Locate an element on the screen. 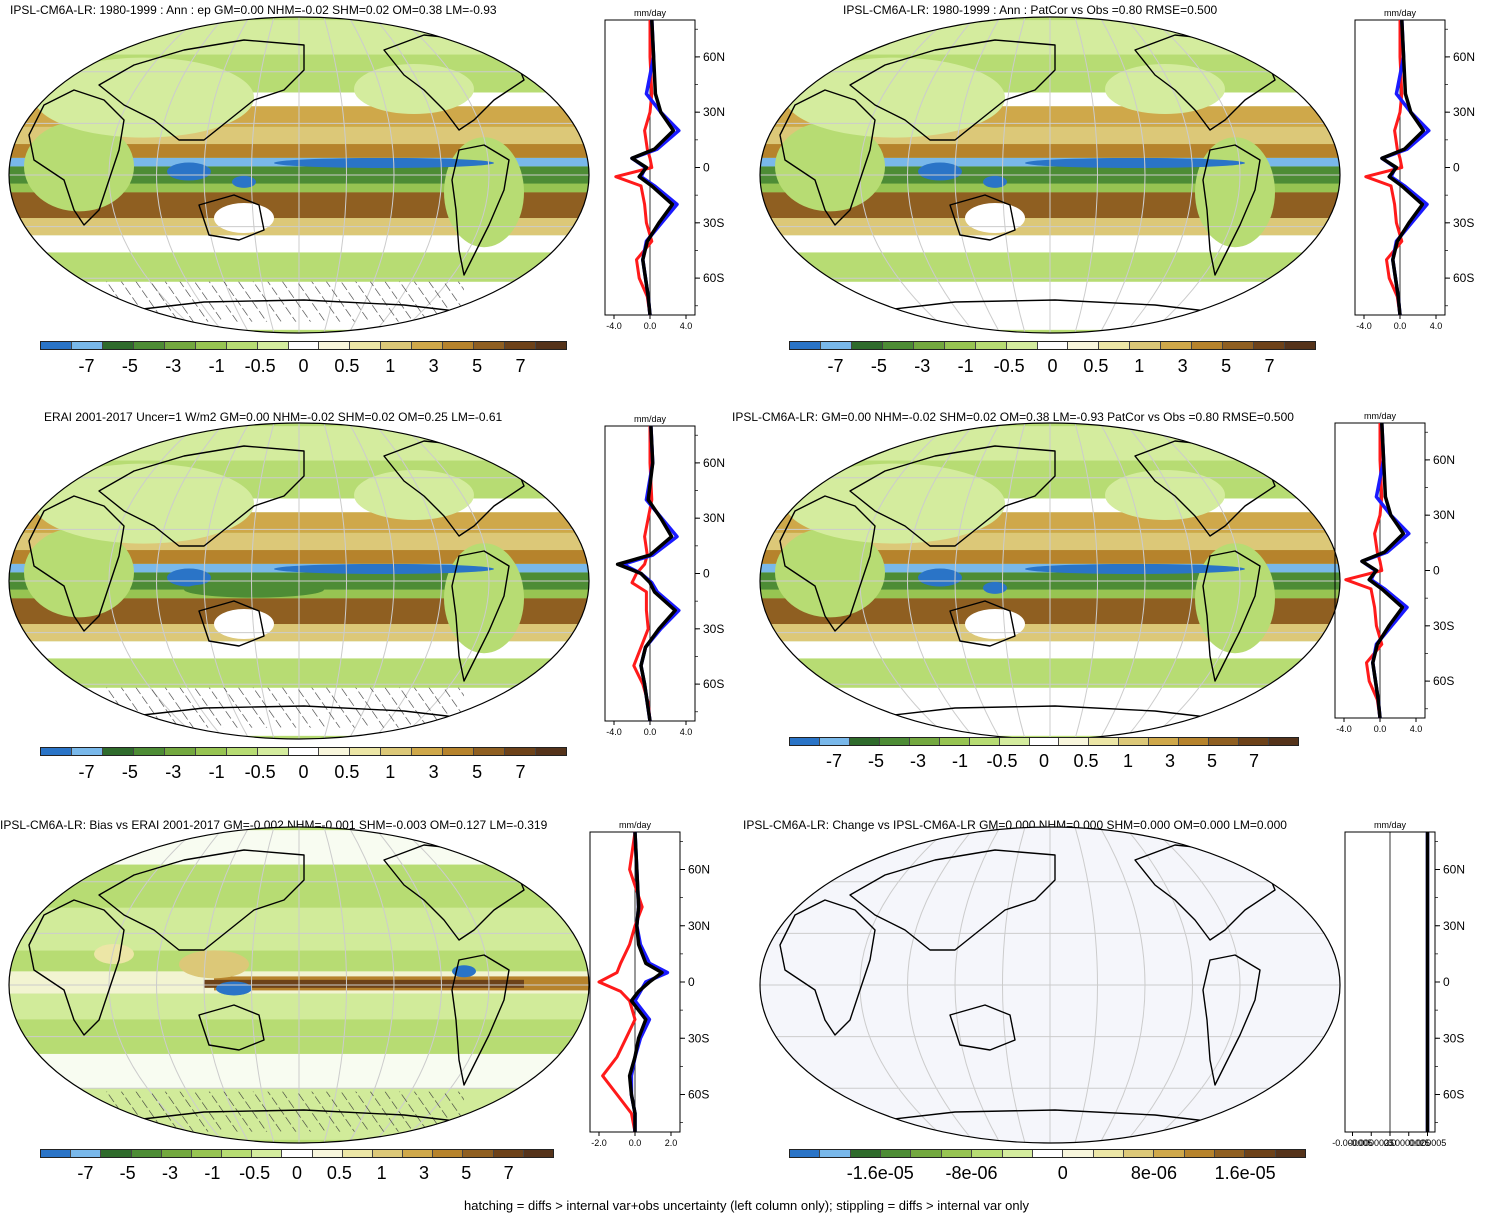 Image resolution: width=1493 pixels, height=1217 pixels. x-tick-label: 0.0000025 is located at coordinates (1408, 1143).